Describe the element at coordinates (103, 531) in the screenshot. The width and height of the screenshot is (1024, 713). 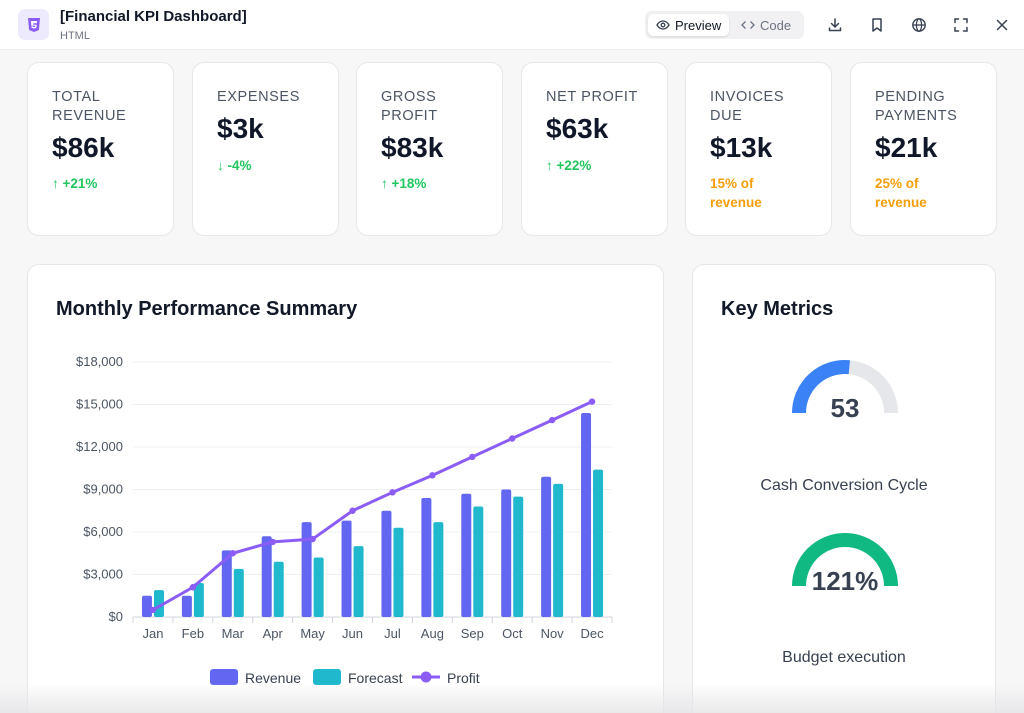
I see `y-tick-label: $6,000` at that location.